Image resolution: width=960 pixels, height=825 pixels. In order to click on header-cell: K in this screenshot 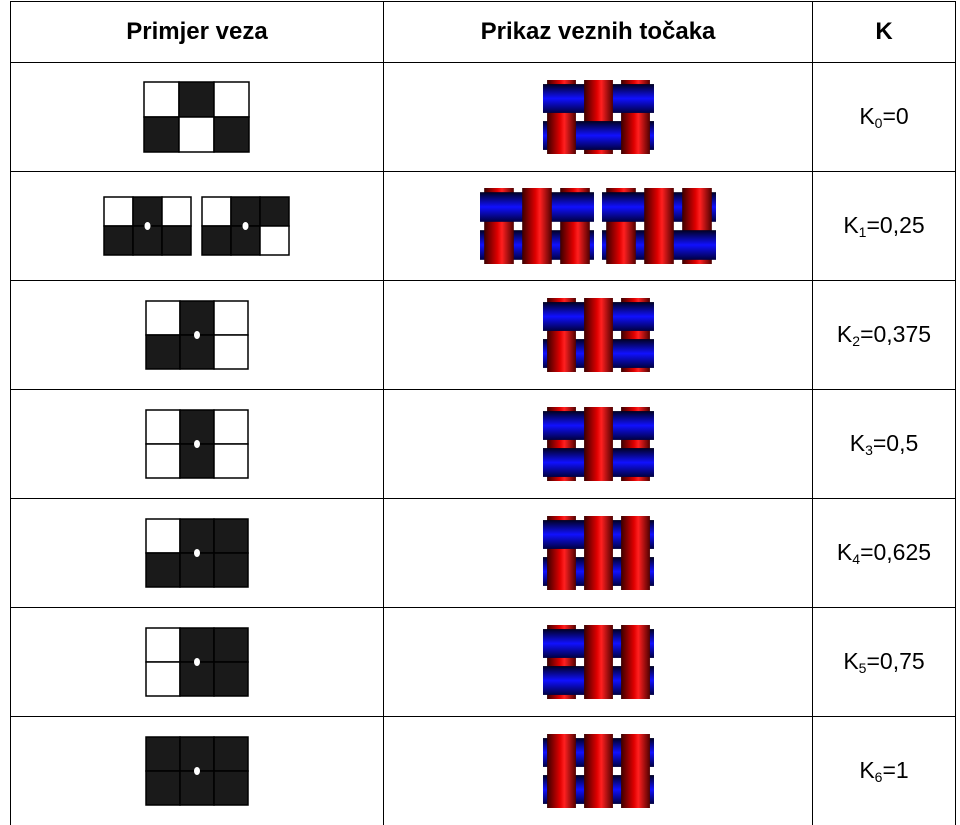, I will do `click(884, 32)`.